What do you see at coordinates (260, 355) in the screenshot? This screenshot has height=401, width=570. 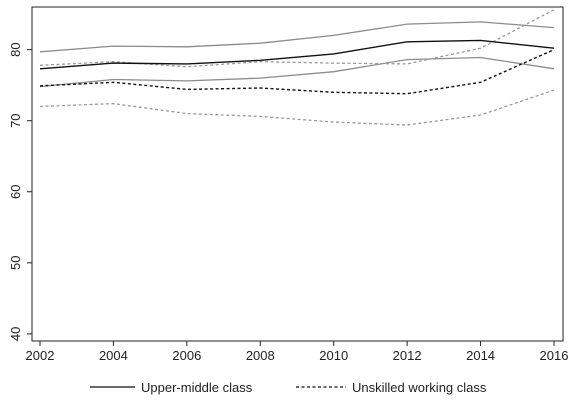 I see `x-tick-label: 2008` at bounding box center [260, 355].